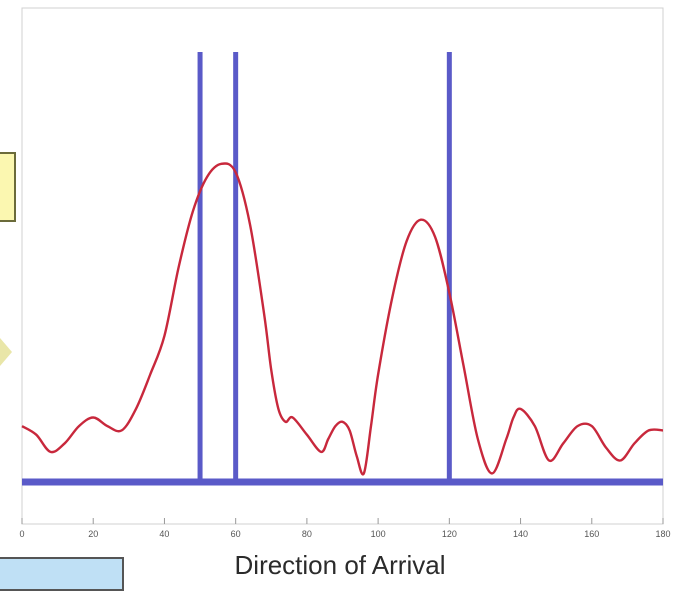 The image size is (673, 591). I want to click on x-tick-label: 100, so click(378, 534).